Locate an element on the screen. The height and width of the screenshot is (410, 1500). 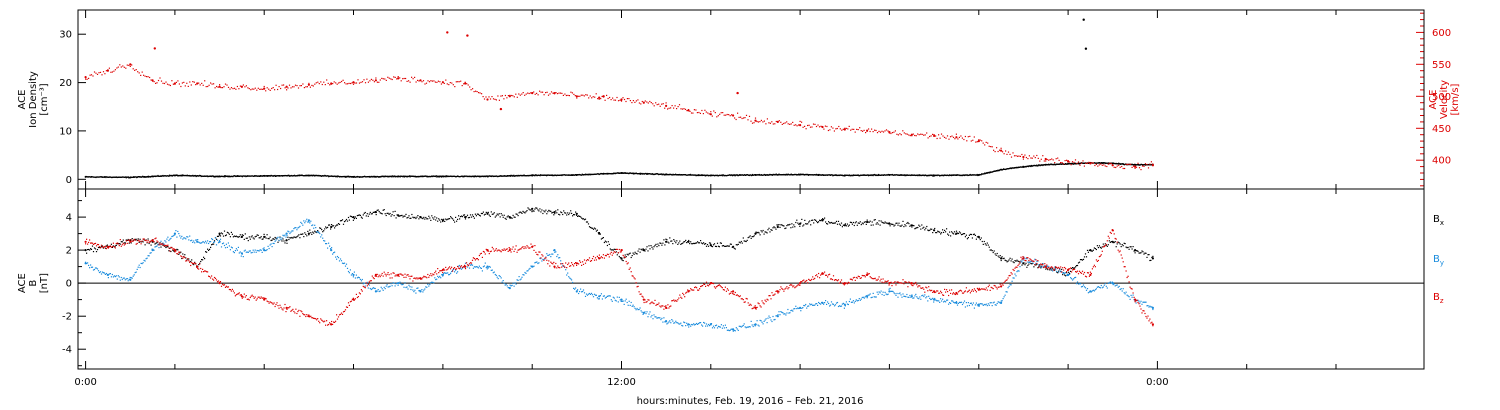
ion-density-series-point is located at coordinates (1068, 163).